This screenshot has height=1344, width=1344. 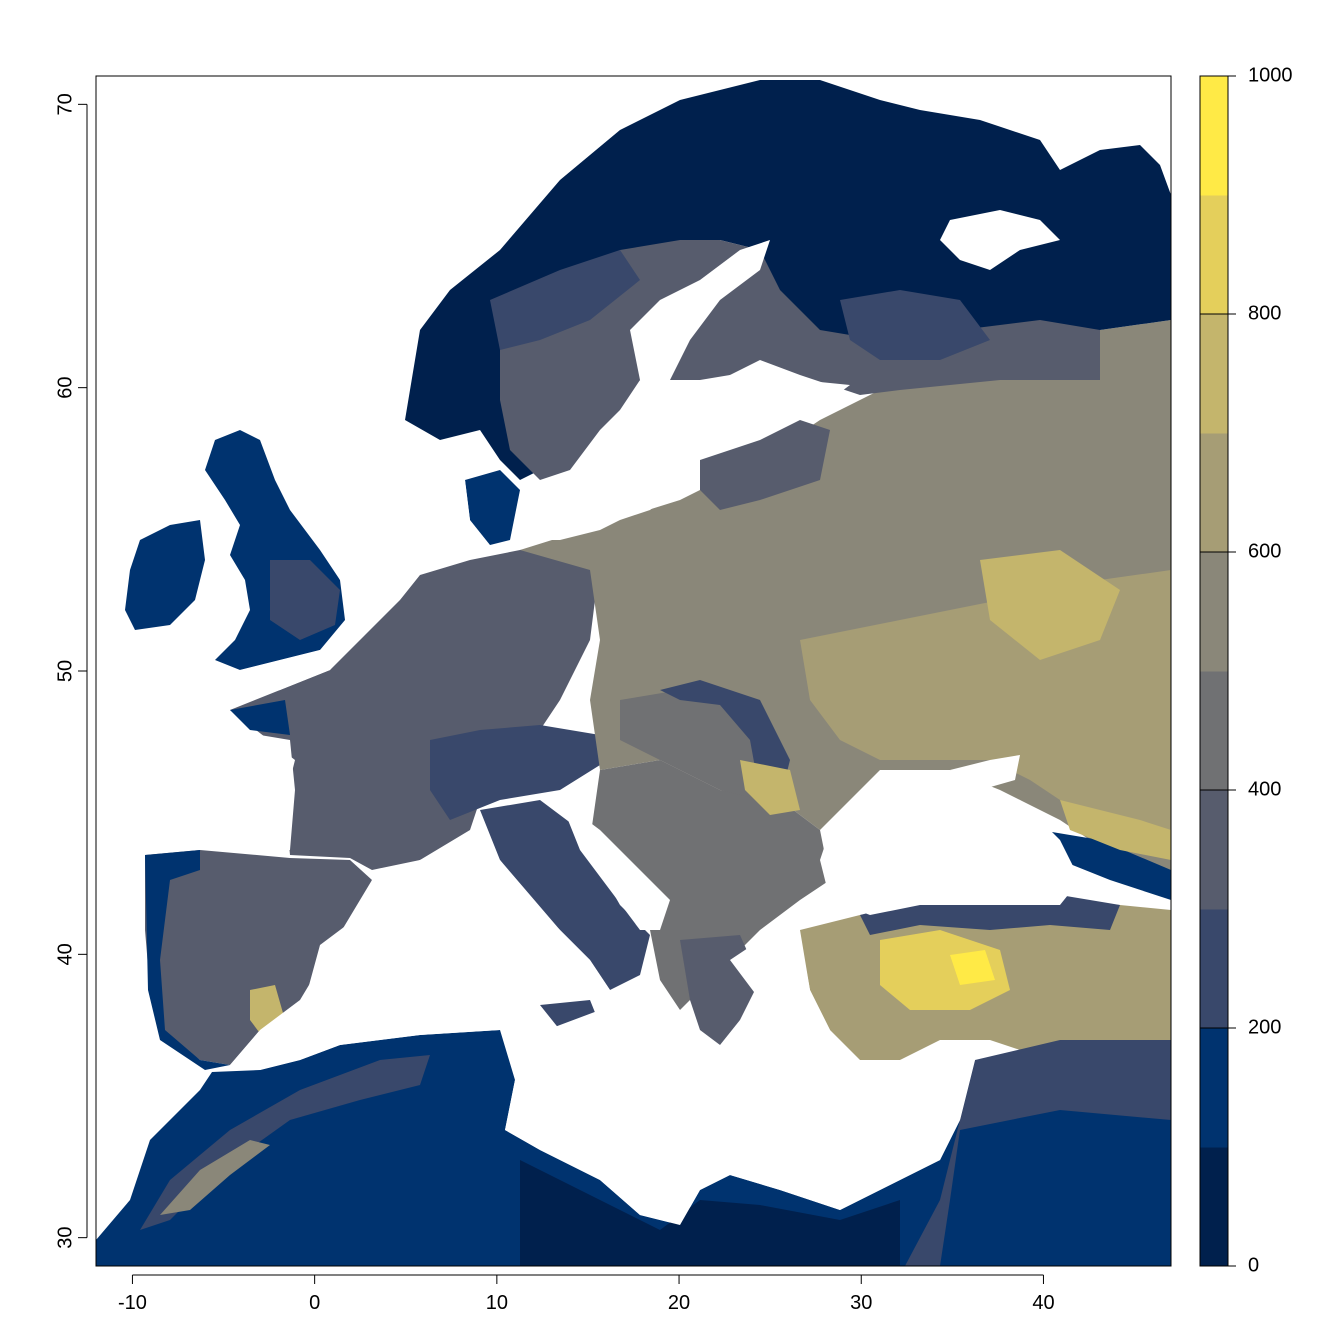 What do you see at coordinates (187, 960) in the screenshot?
I see `land-iberia-coast` at bounding box center [187, 960].